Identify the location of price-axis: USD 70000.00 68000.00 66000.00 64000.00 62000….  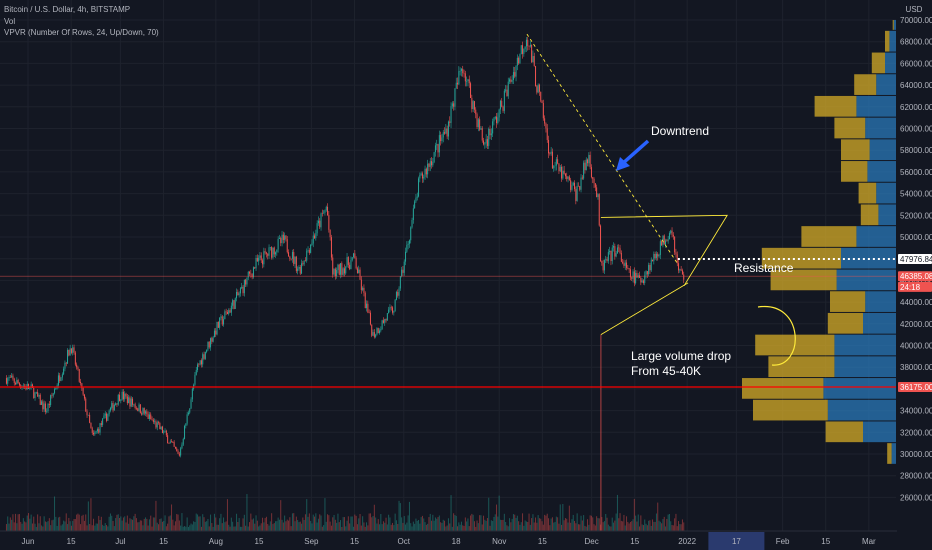
(914, 275).